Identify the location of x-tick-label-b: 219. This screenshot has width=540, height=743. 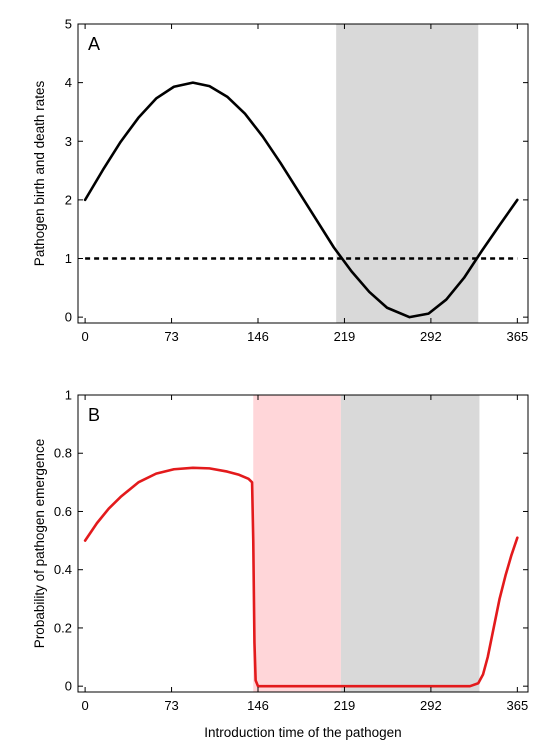
(345, 705).